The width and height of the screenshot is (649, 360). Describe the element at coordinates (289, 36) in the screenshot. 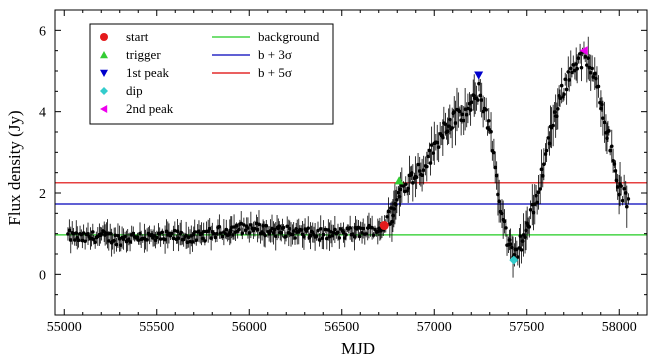

I see `legend-line-label-0: background` at that location.